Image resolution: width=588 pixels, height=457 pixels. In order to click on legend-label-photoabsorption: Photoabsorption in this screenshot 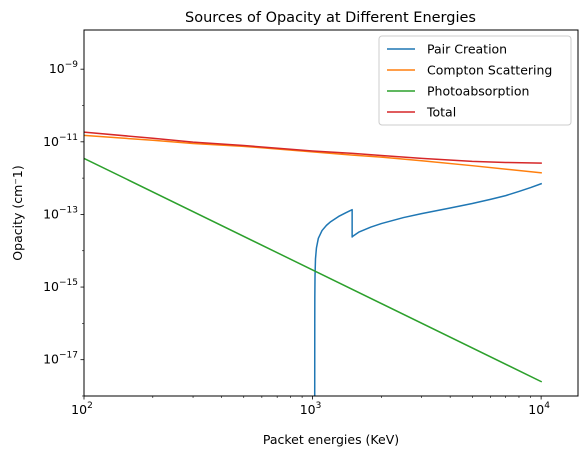, I will do `click(478, 91)`.